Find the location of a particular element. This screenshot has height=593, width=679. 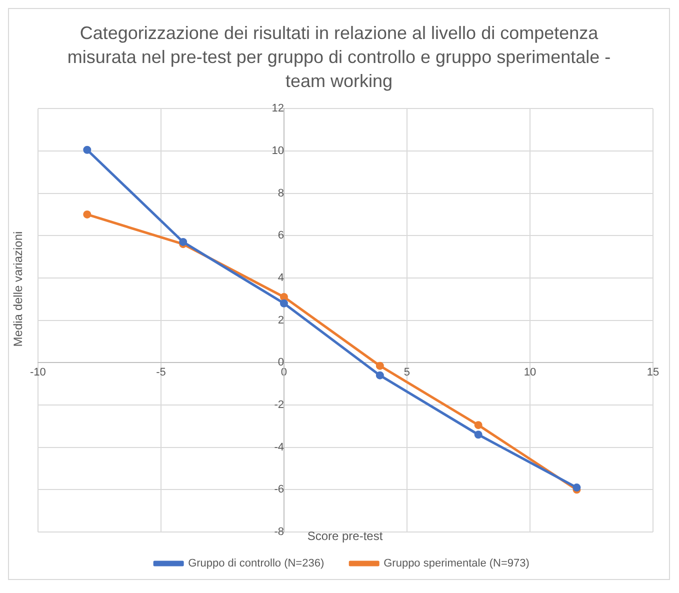

legend-label: Gruppo sperimentale (N=973) is located at coordinates (457, 564).